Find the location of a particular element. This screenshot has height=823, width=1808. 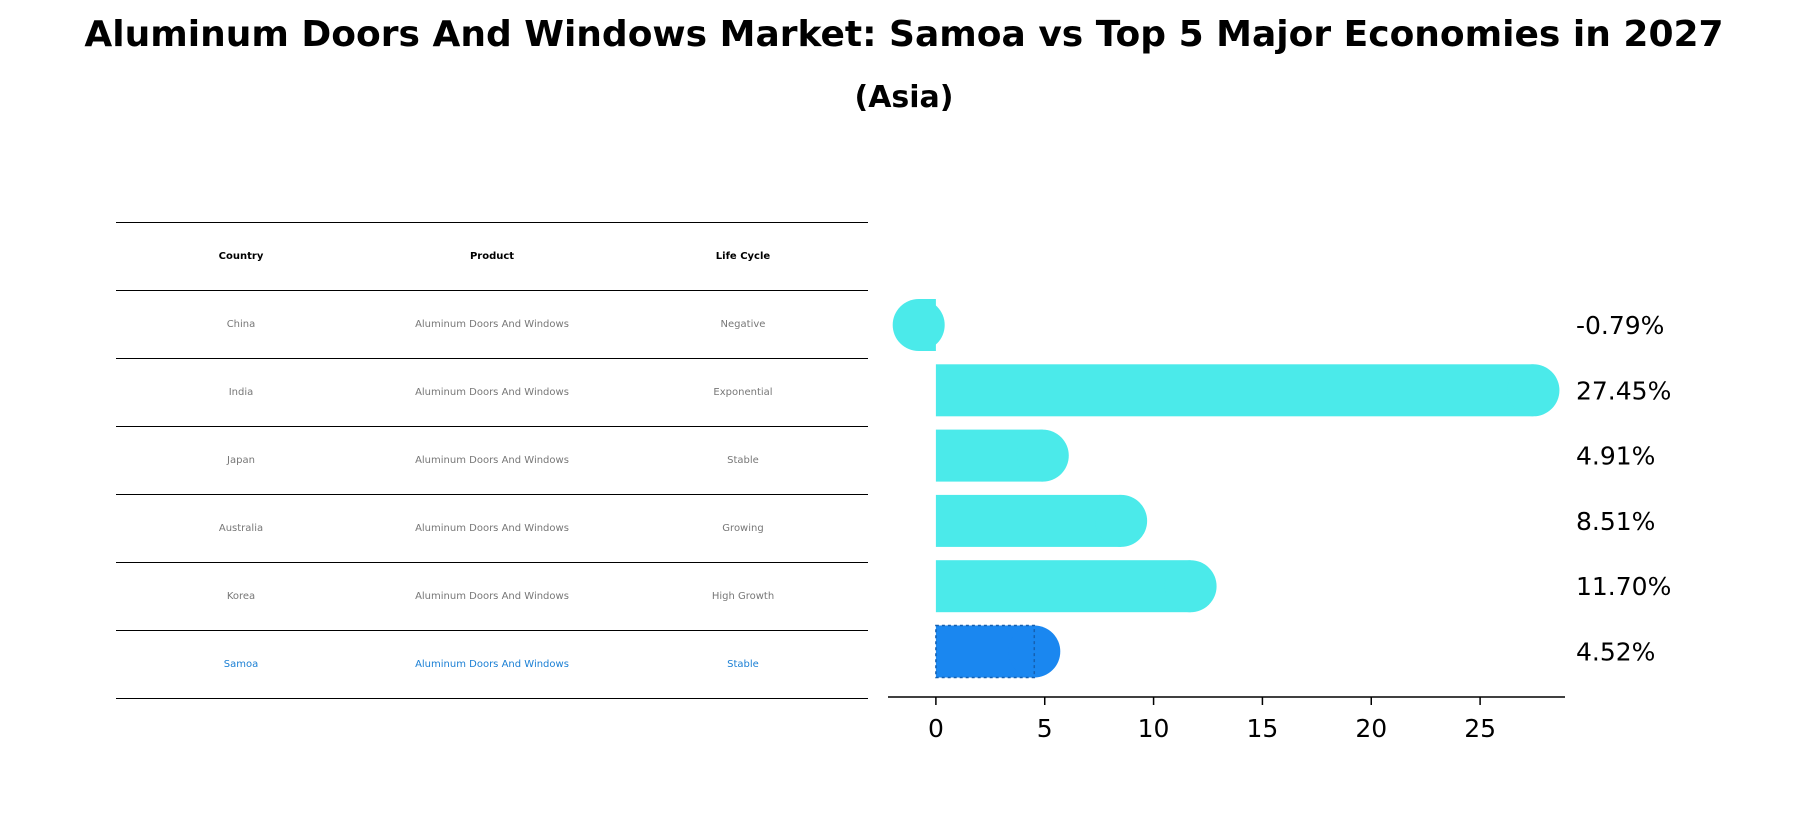

cell-country: India is located at coordinates (241, 392).